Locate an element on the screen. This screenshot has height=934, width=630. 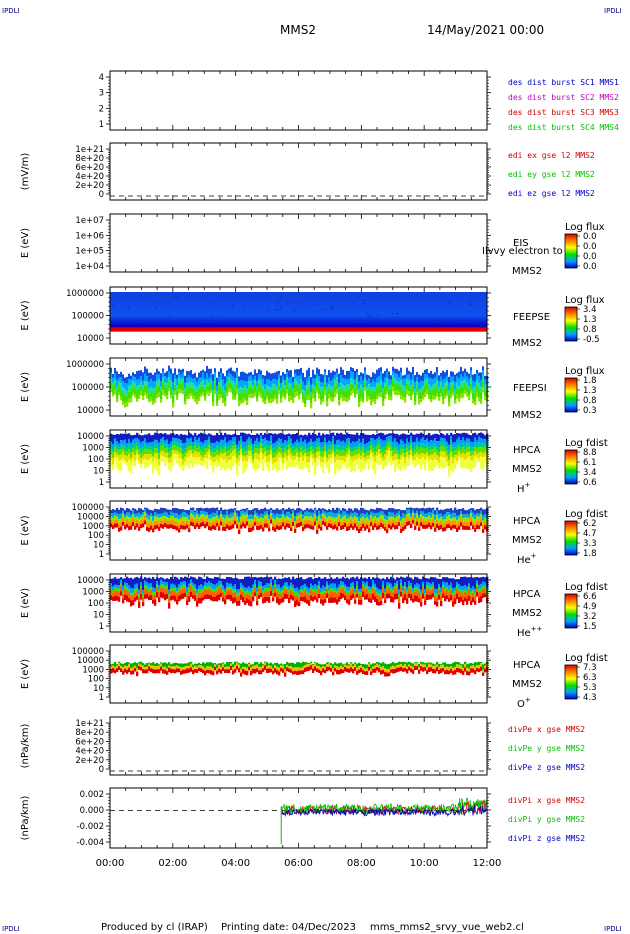
legend-entry: des dist burst SC2 MMS2 is located at coordinates (563, 97).